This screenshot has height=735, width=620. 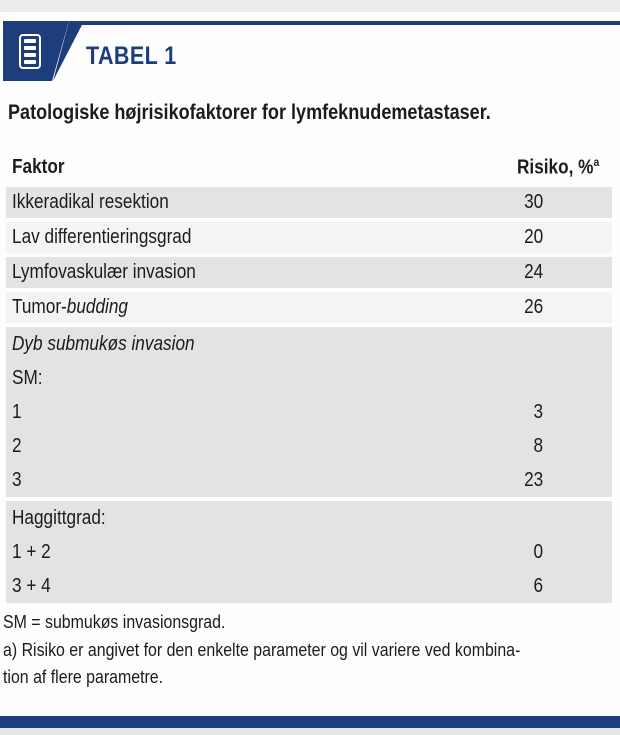 What do you see at coordinates (103, 343) in the screenshot?
I see `factor-cell: Dyb submukøs invasion` at bounding box center [103, 343].